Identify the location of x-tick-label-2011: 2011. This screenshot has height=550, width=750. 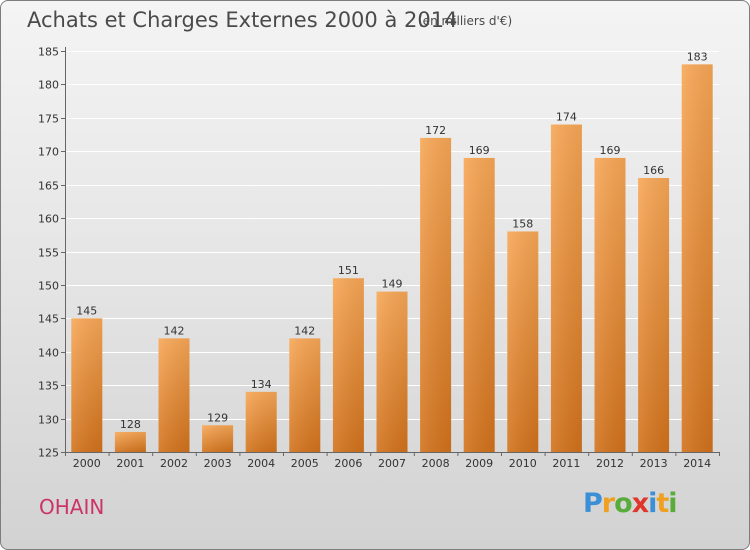
(566, 463).